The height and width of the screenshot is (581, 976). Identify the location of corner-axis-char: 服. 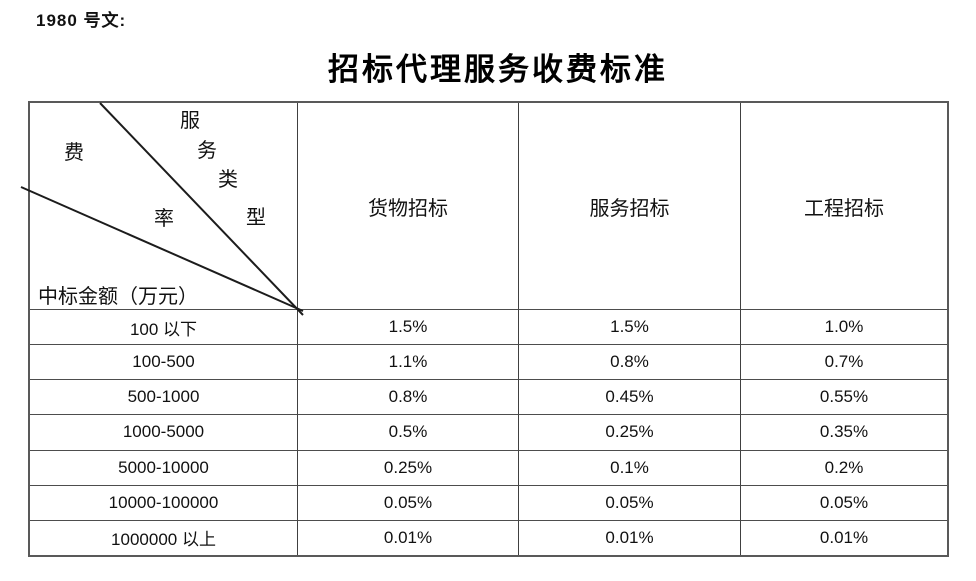
(190, 121).